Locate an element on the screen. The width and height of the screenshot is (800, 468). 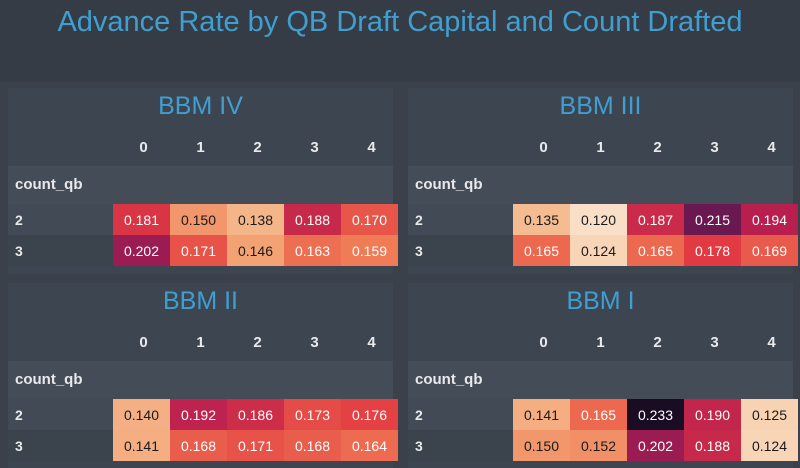
heatmap-cell: 0.170 is located at coordinates (369, 219).